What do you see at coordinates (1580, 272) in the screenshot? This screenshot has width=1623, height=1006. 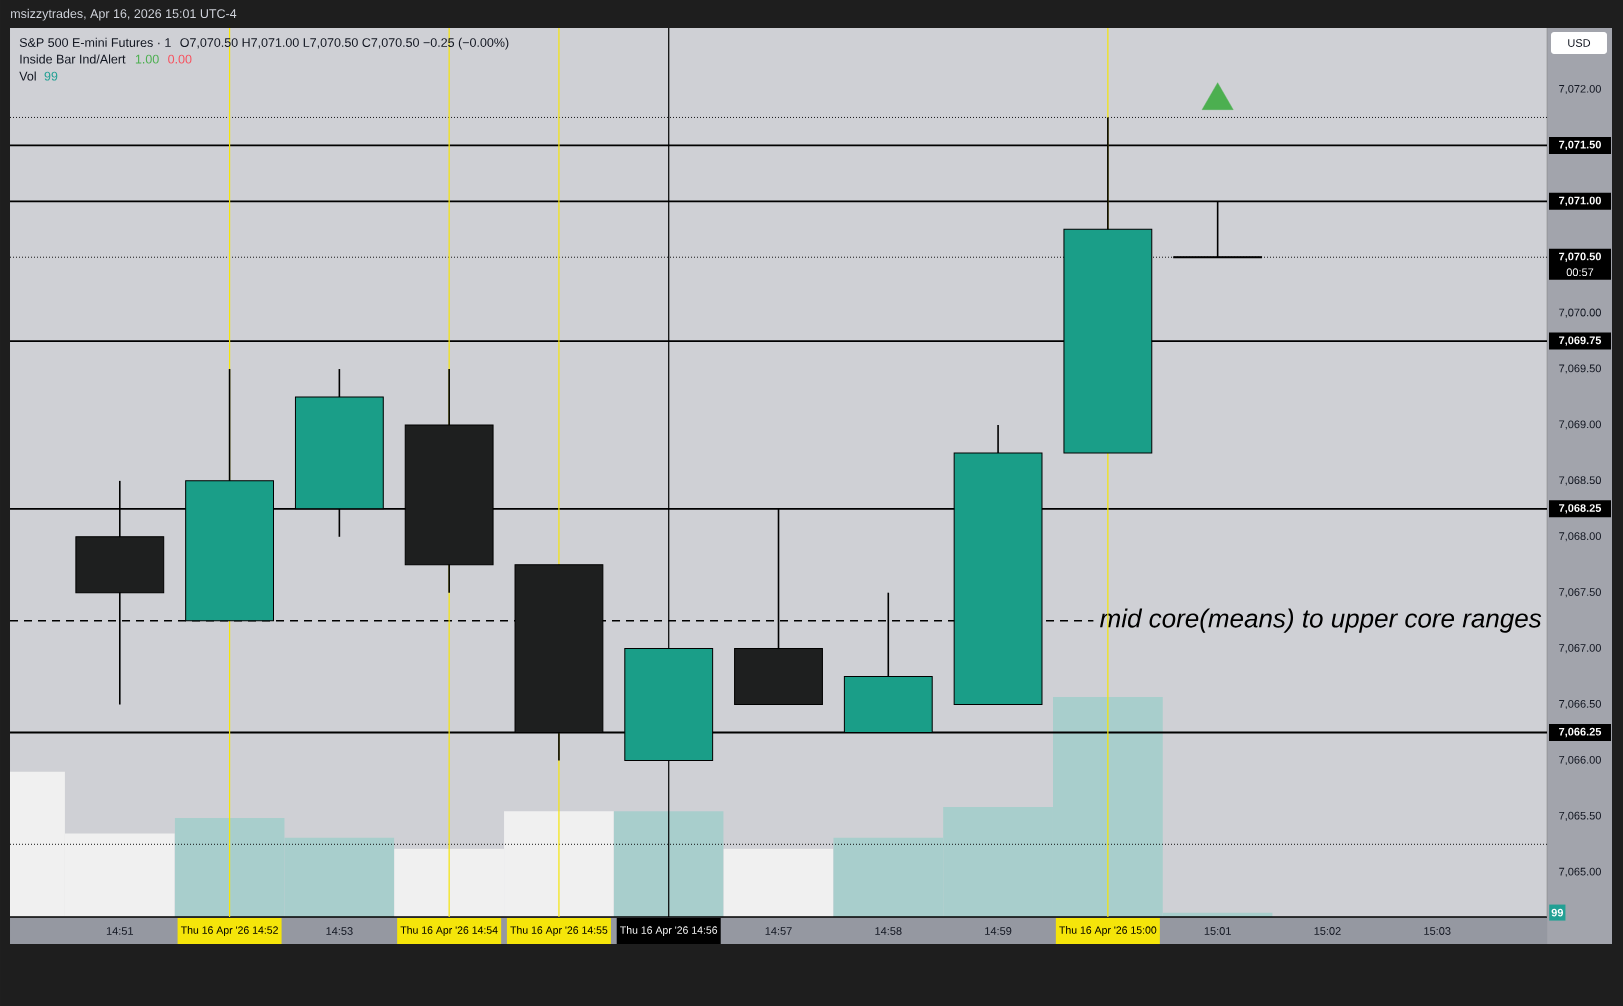 I see `text: 00:57` at bounding box center [1580, 272].